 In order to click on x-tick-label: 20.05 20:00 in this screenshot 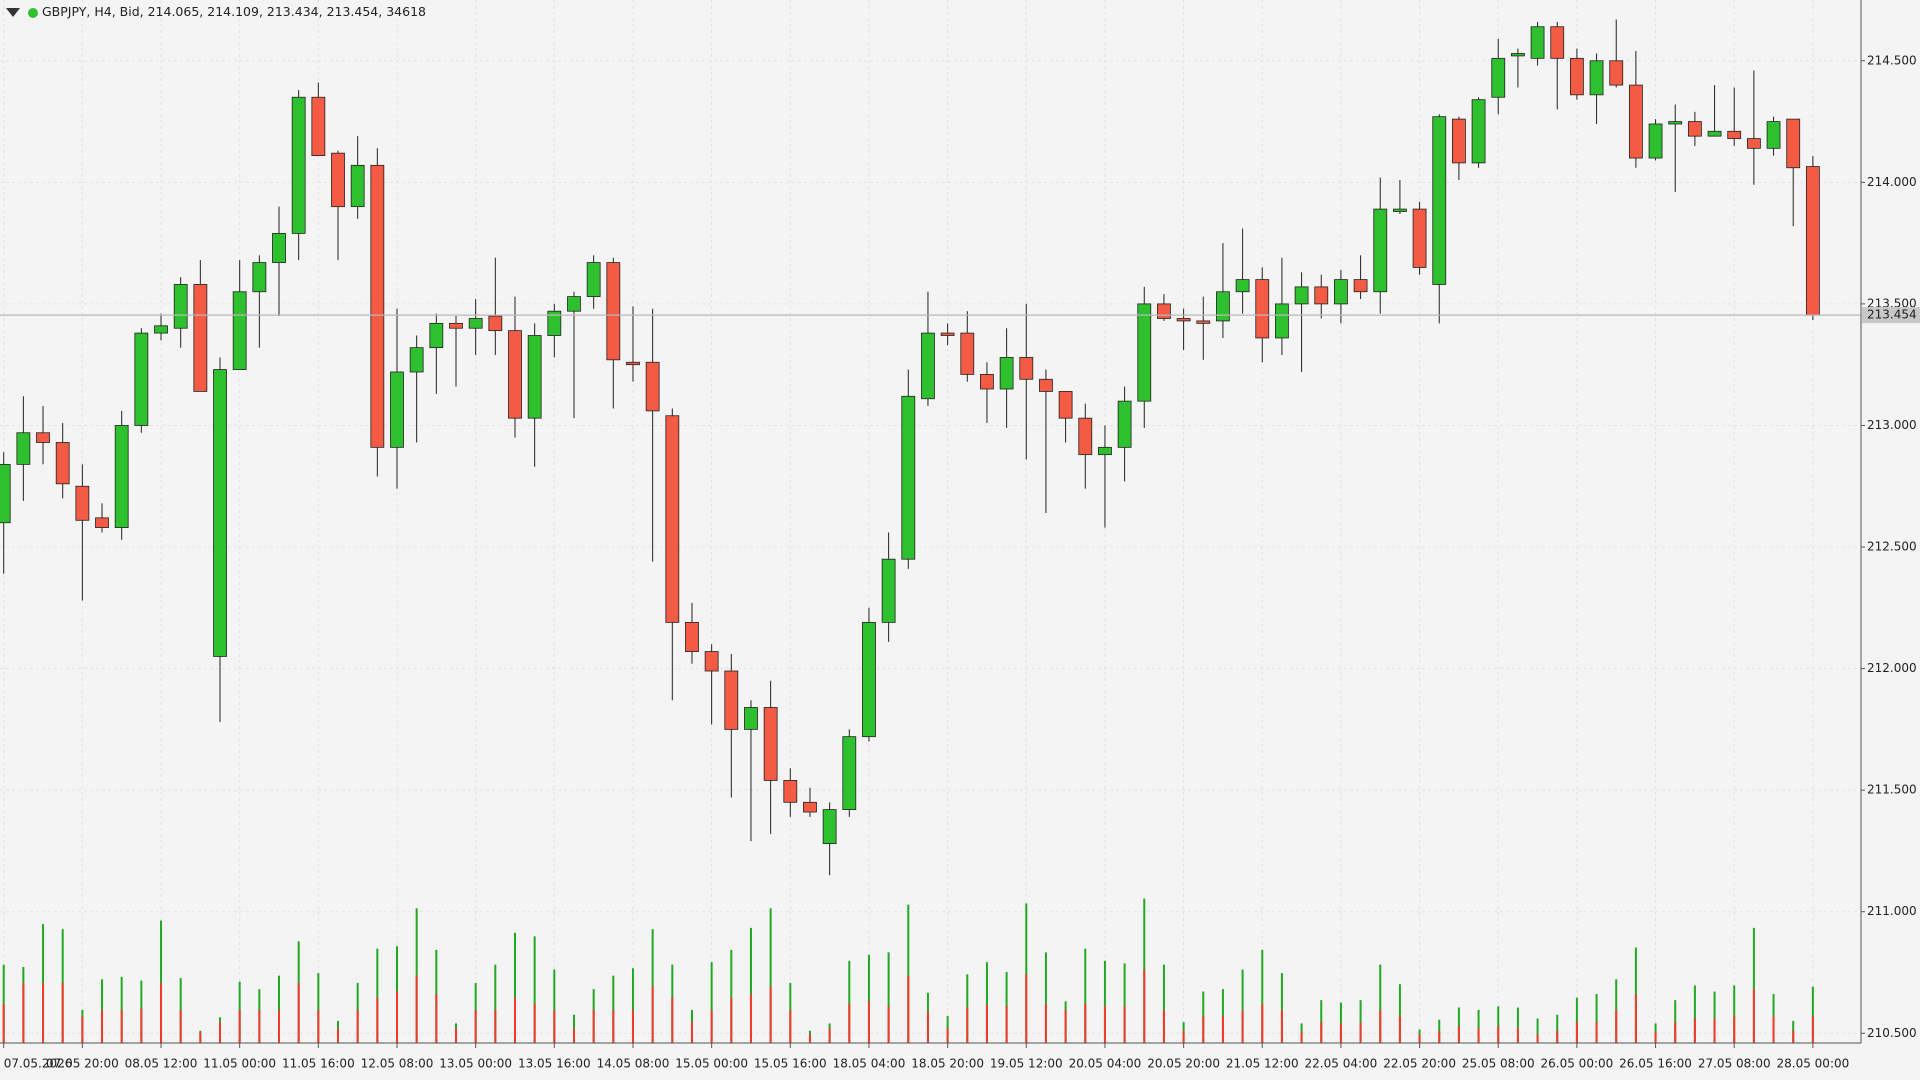, I will do `click(1183, 1064)`.